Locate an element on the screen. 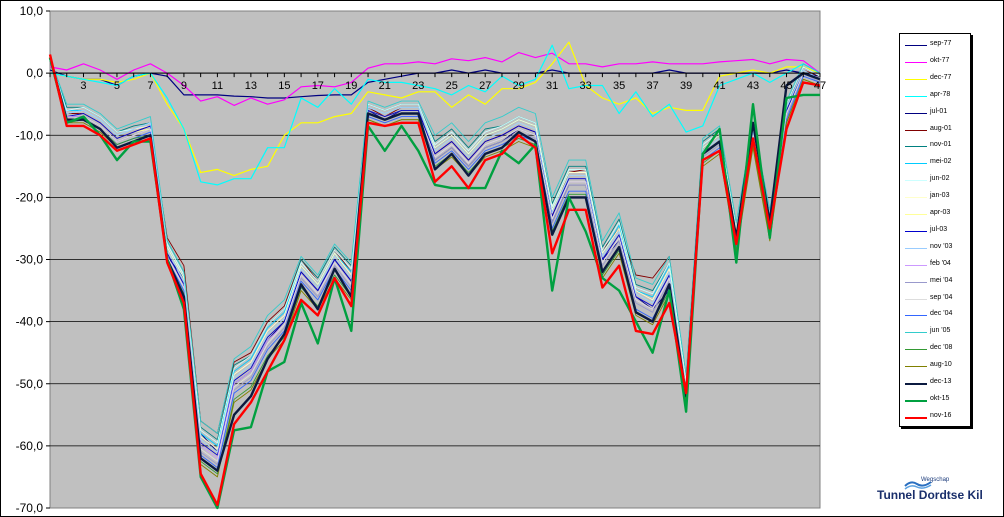  legend-item: mei-02 is located at coordinates (937, 164).